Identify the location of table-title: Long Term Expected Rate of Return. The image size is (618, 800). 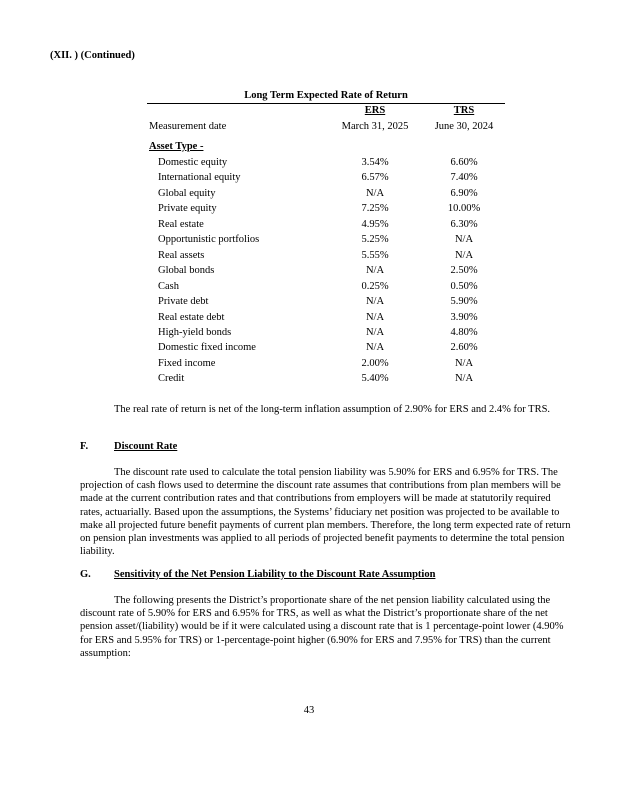
(326, 95).